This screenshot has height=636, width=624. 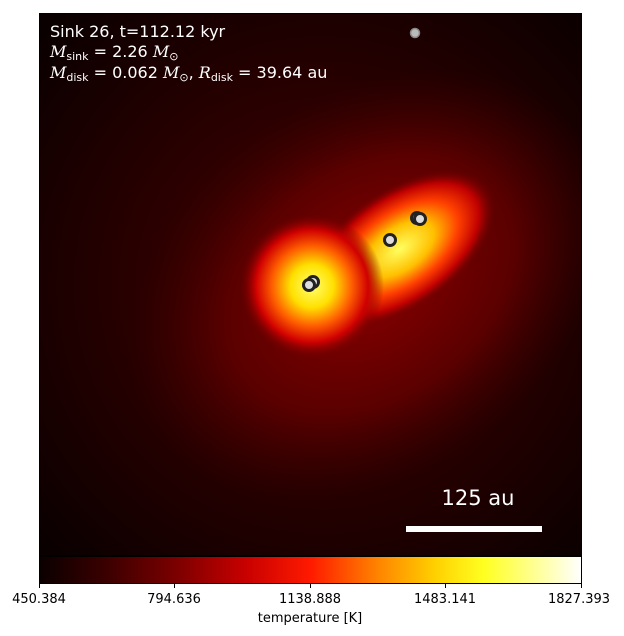 What do you see at coordinates (310, 570) in the screenshot?
I see `colorbar` at bounding box center [310, 570].